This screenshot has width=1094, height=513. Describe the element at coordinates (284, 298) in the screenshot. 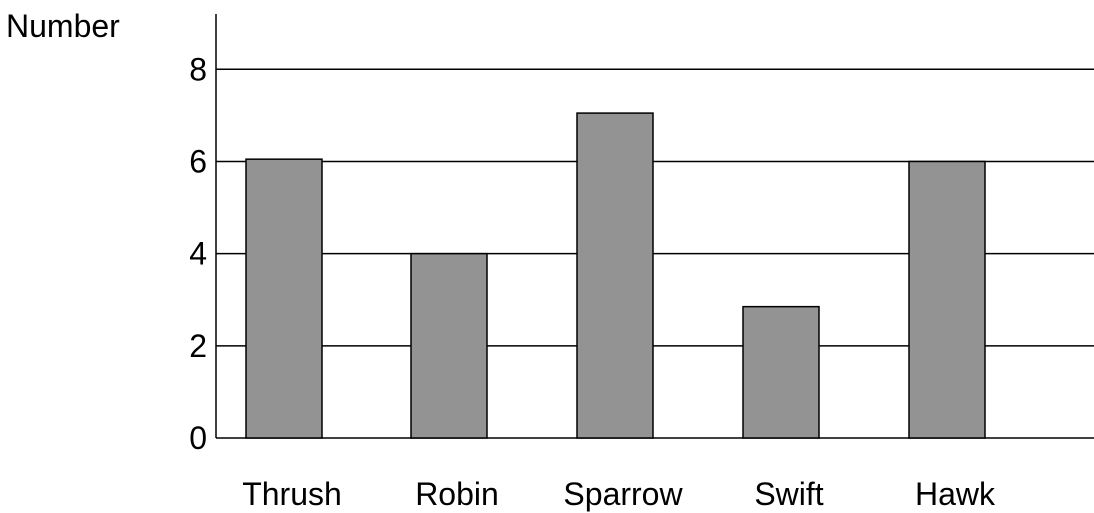

I see `bar-thrush` at that location.